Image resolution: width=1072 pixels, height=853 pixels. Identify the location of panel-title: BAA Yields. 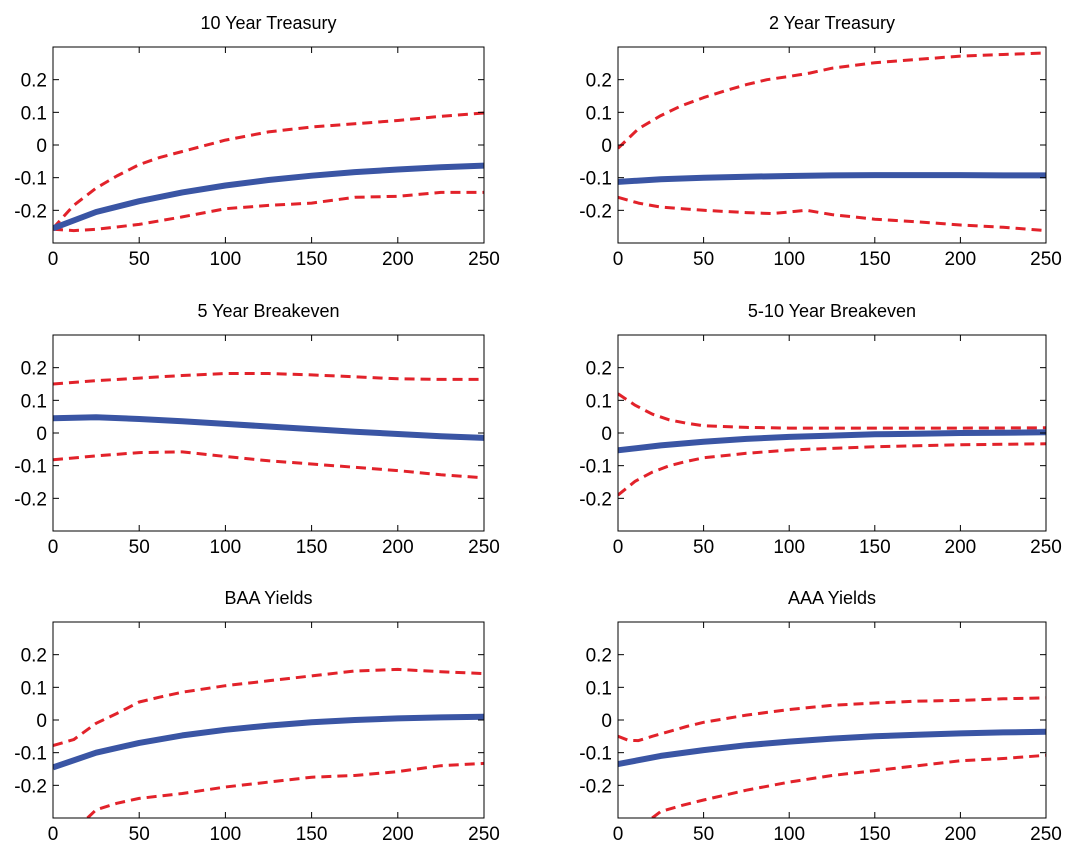
(268, 598).